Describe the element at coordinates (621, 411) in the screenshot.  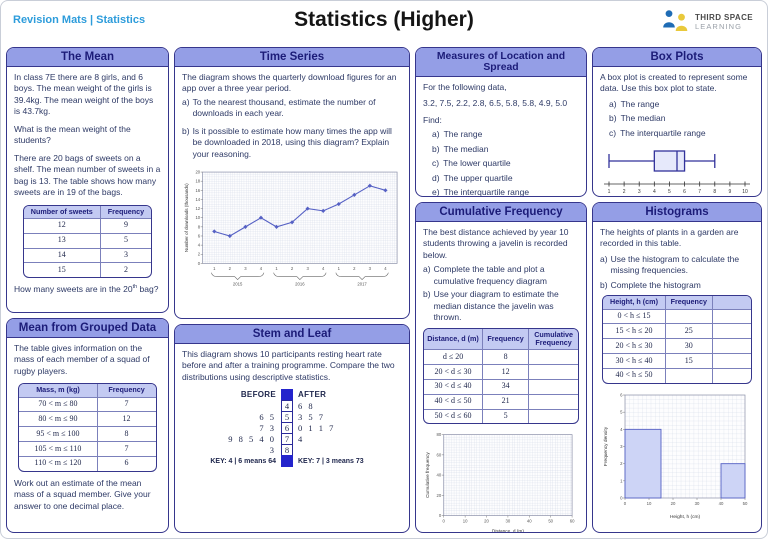
I see `svg-text: 5` at that location.